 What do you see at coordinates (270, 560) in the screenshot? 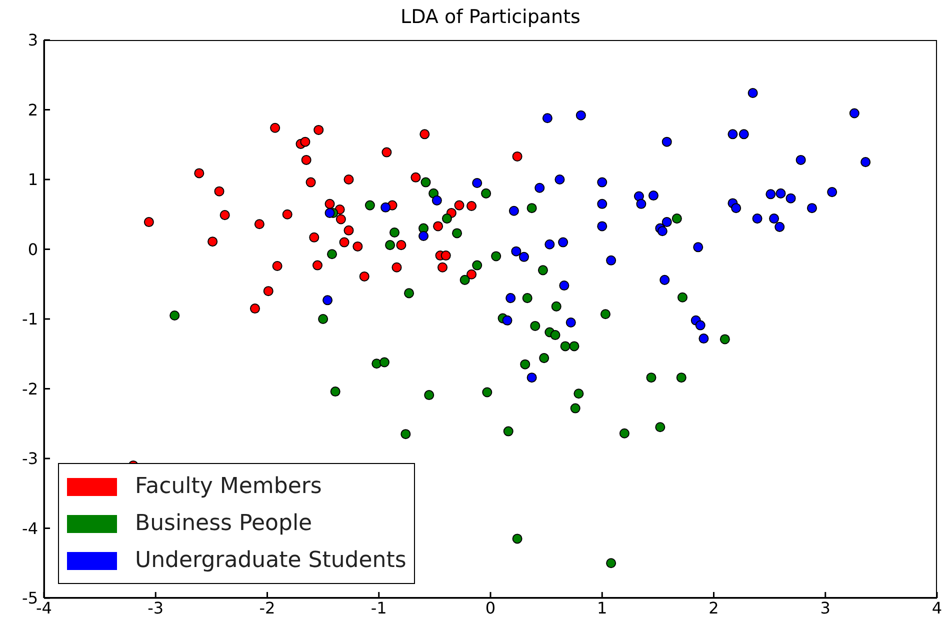
I see `legend-label: Undergraduate Students` at bounding box center [270, 560].